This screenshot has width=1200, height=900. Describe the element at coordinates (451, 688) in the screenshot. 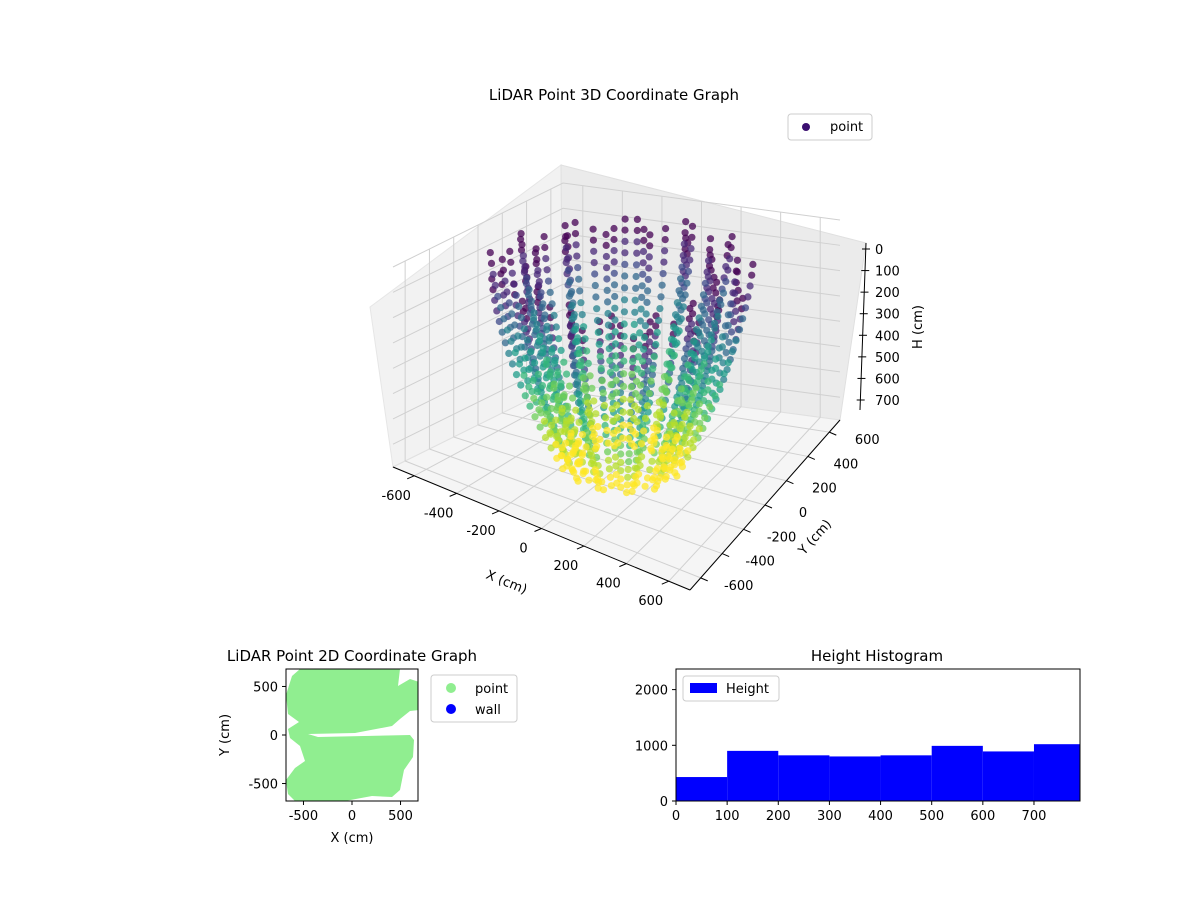

I see `legend-2d-marker-point` at that location.